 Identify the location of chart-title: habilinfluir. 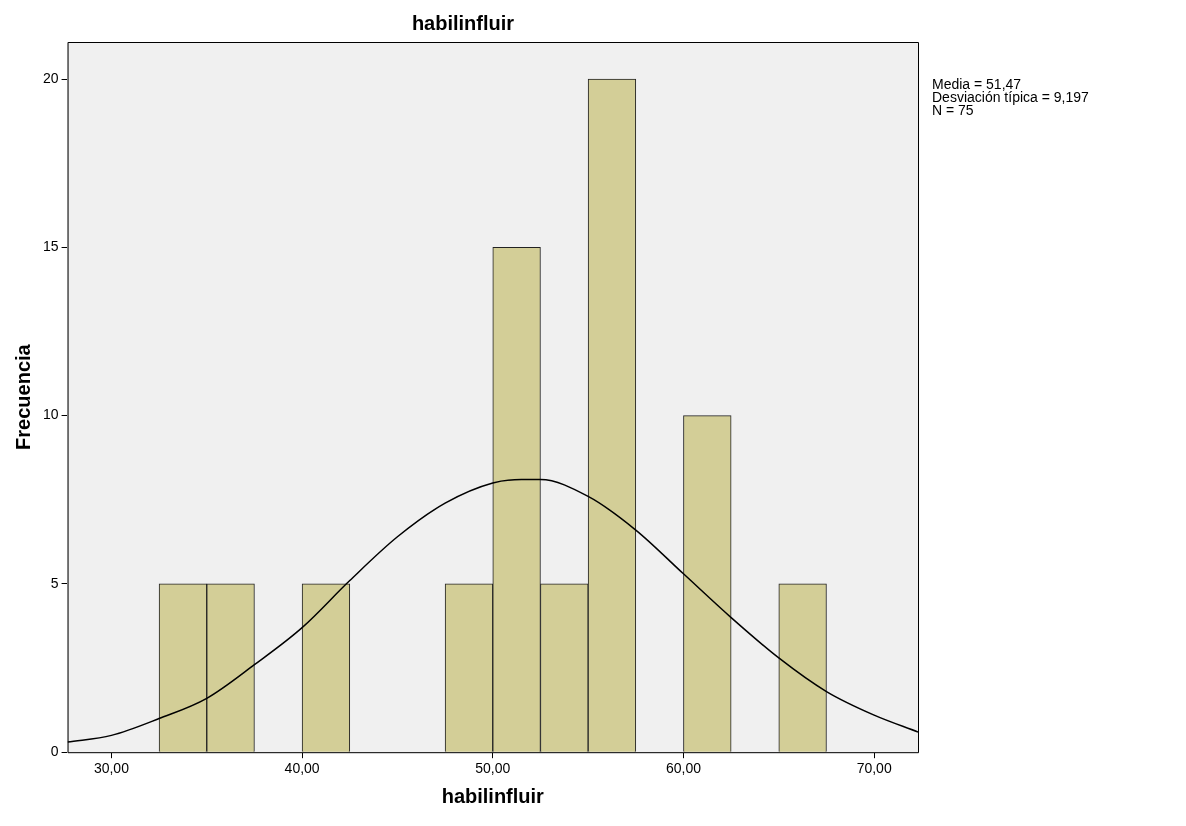
(463, 22).